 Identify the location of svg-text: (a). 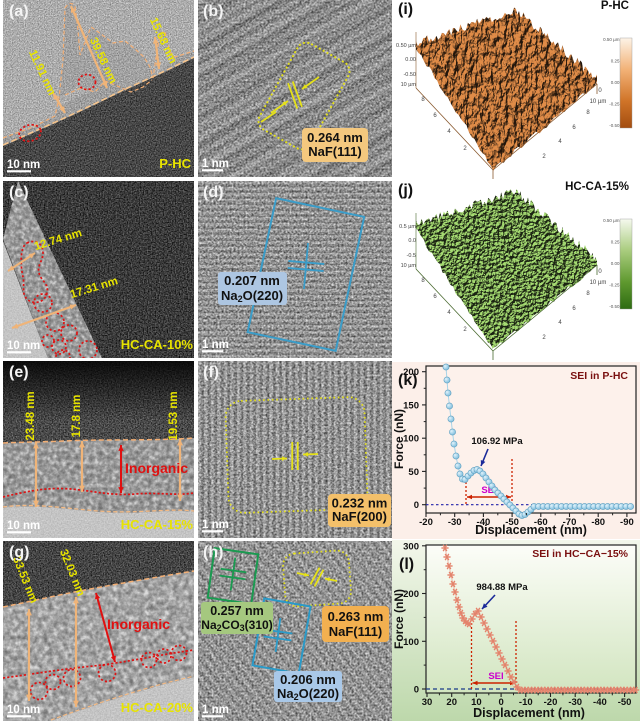
(19, 11).